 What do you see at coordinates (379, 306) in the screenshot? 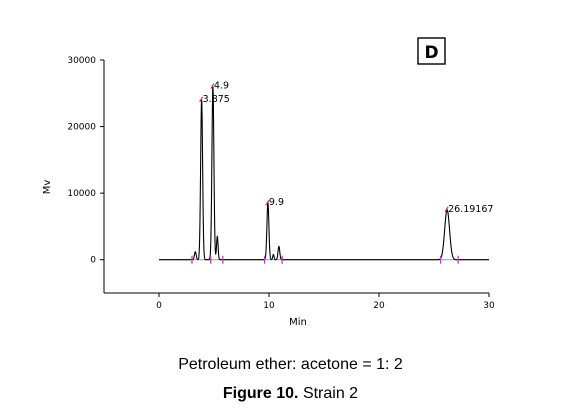
I see `x-tick-label: 20` at bounding box center [379, 306].